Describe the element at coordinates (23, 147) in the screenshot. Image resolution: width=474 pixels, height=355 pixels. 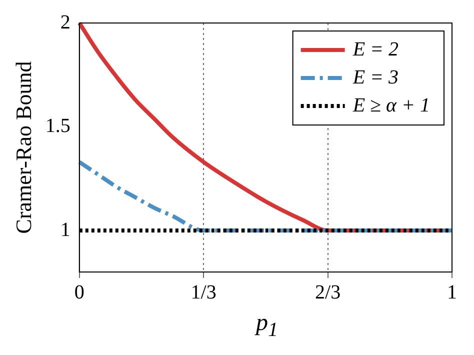
I see `y-axis-title: Cramer-Rao Bound` at that location.